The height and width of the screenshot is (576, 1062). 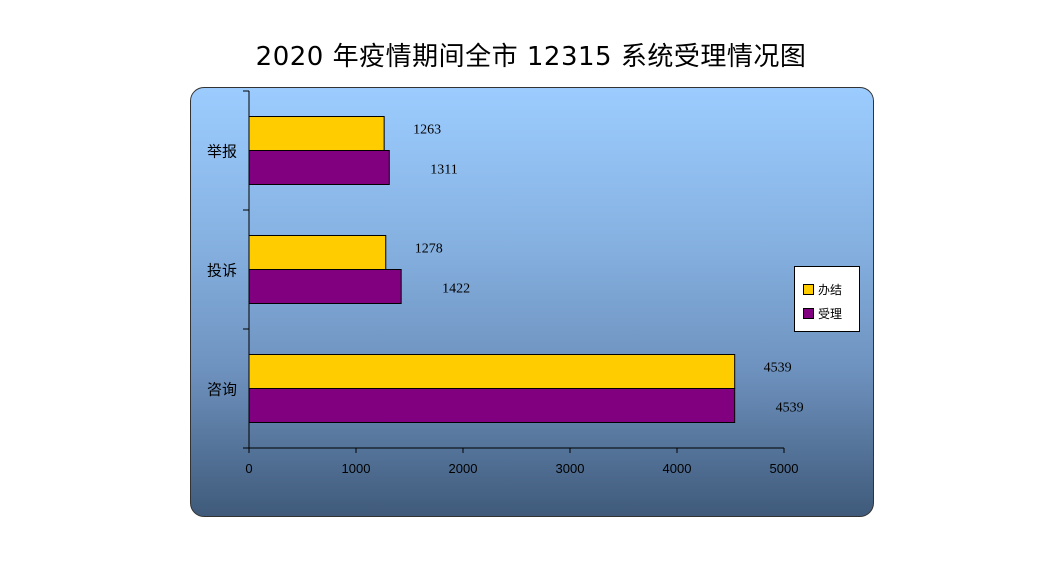 I want to click on x-tick-label-1: 1000, so click(x=356, y=468).